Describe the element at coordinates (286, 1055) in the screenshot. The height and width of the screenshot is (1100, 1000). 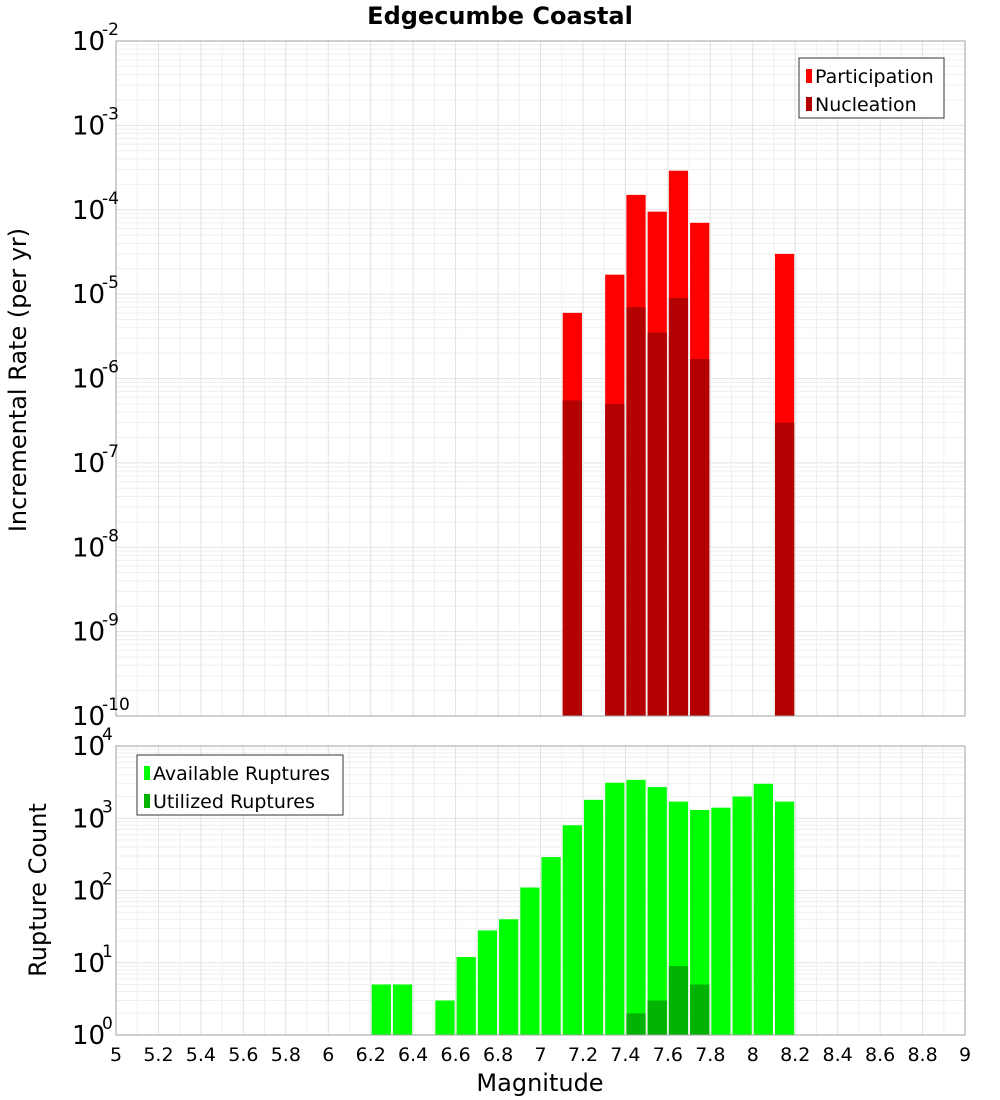
I see `x-tick-label: 5.8` at that location.